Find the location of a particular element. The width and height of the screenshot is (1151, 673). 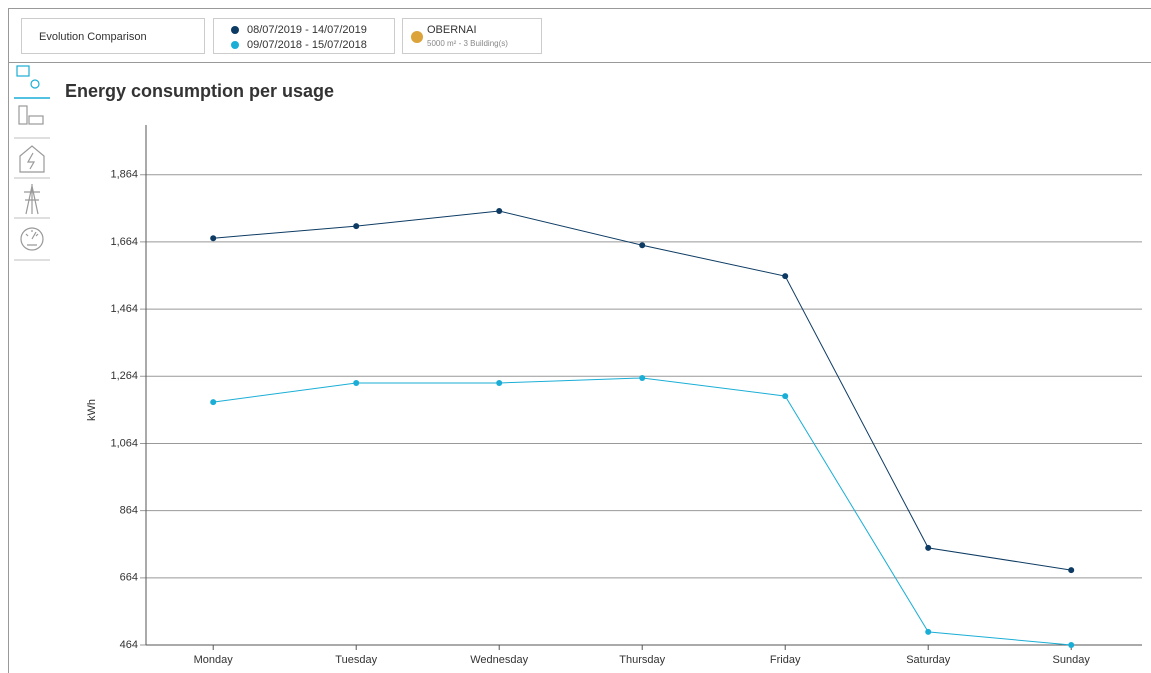

chart-title: Energy consumption per usage is located at coordinates (199, 91).